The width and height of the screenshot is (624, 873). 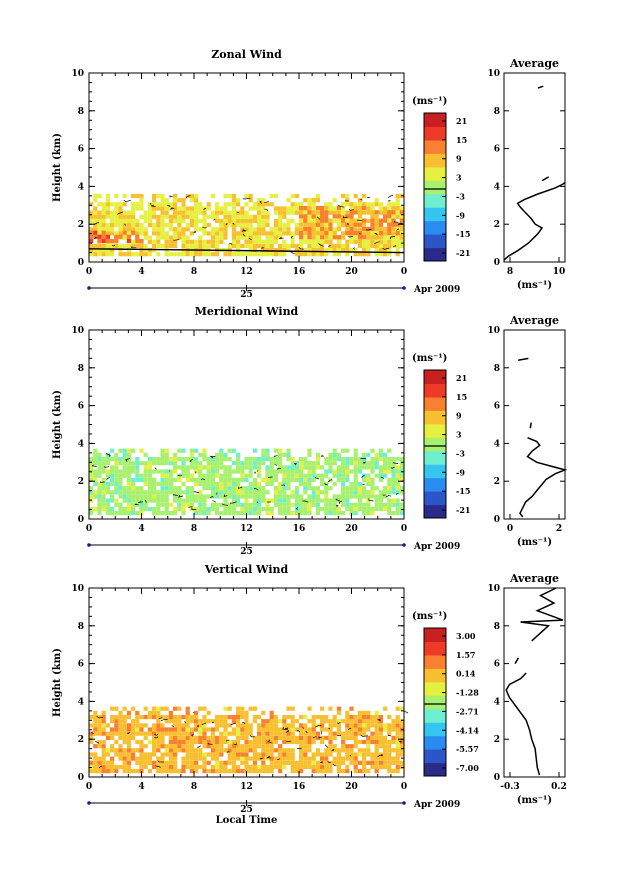 I want to click on colorbar-tick-label: -4.14, so click(x=467, y=730).